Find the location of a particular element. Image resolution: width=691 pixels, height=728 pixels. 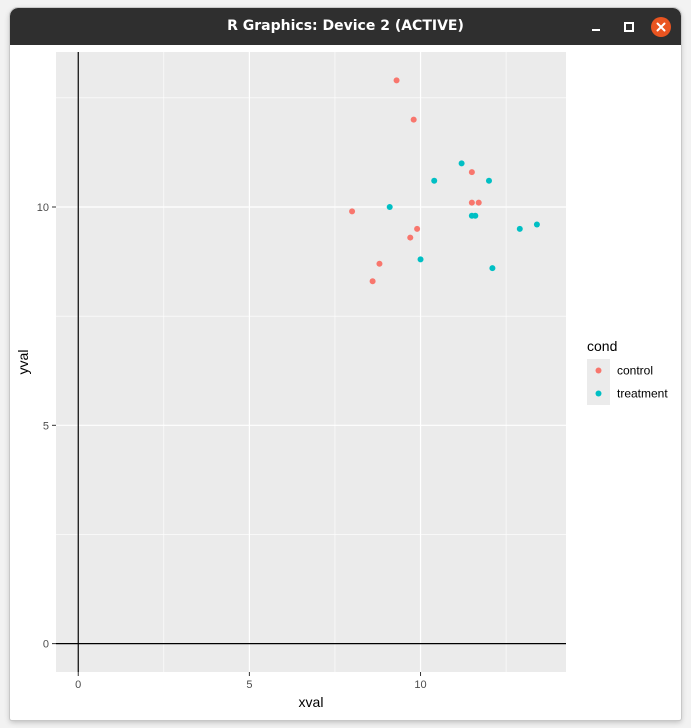

close-button is located at coordinates (661, 27).